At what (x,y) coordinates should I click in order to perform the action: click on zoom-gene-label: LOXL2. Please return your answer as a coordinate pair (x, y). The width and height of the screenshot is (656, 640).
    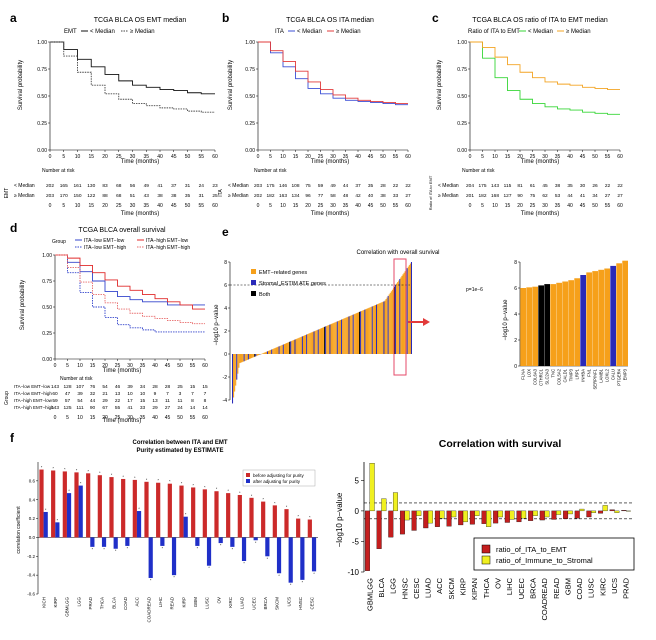
    Looking at the image, I should click on (606, 375).